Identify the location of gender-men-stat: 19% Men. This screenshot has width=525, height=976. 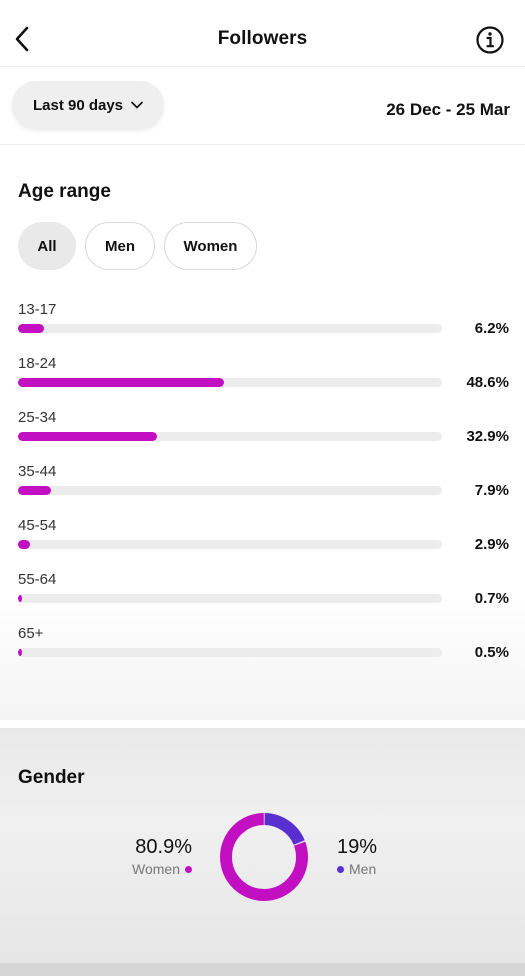
(382, 856).